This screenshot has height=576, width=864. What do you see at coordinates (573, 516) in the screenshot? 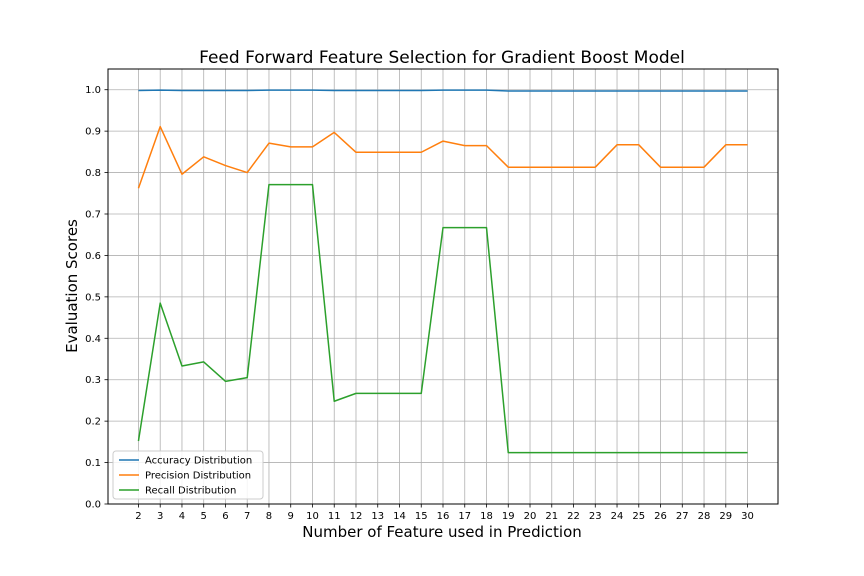
I see `x-tick-label: 22` at bounding box center [573, 516].